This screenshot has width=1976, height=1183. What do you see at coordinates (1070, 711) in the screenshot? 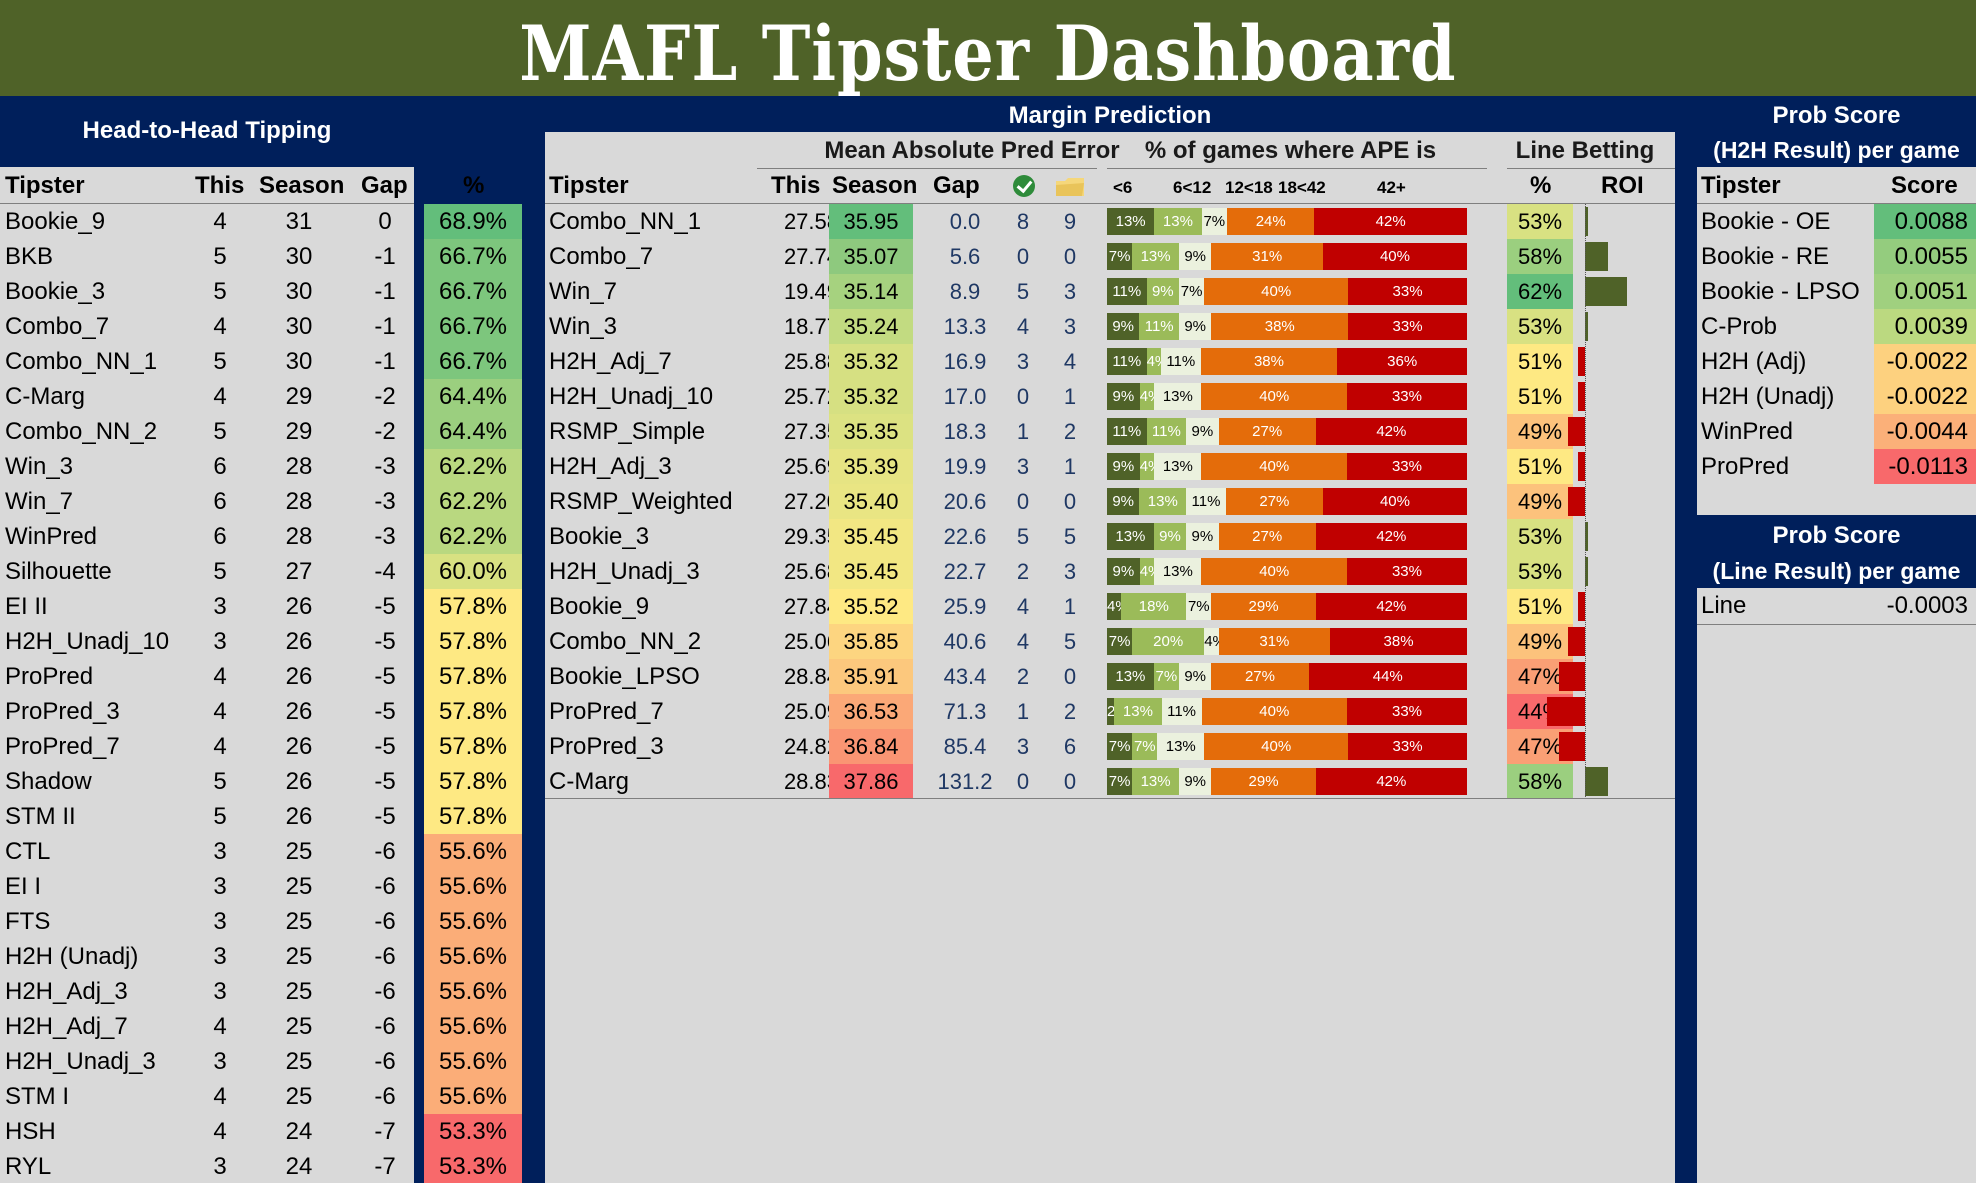
I see `folder-count: 2` at bounding box center [1070, 711].